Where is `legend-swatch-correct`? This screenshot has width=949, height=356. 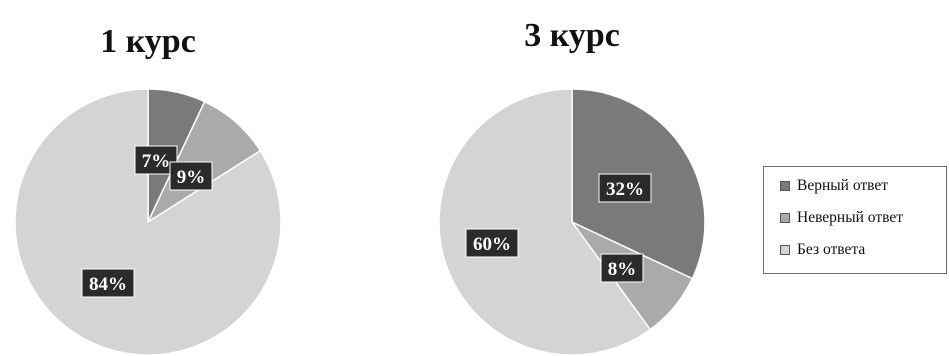
legend-swatch-correct is located at coordinates (785, 186).